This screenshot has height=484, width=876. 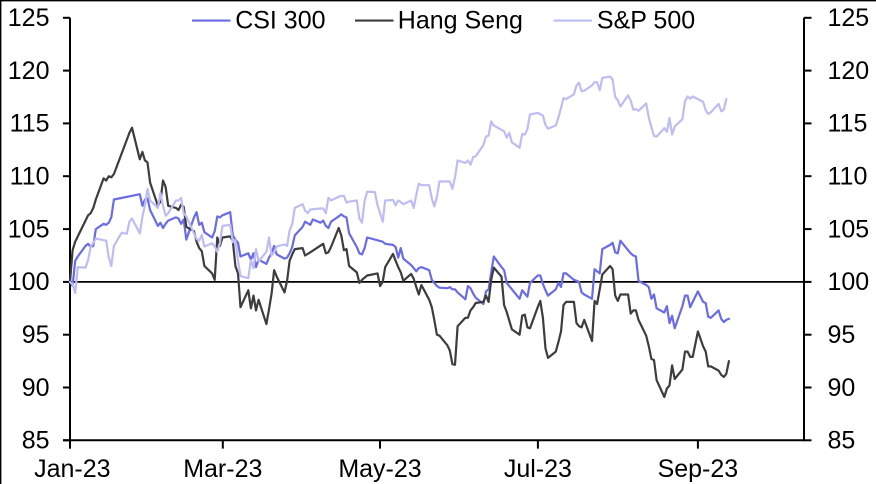 What do you see at coordinates (460, 21) in the screenshot?
I see `svg-text: Hang Seng` at bounding box center [460, 21].